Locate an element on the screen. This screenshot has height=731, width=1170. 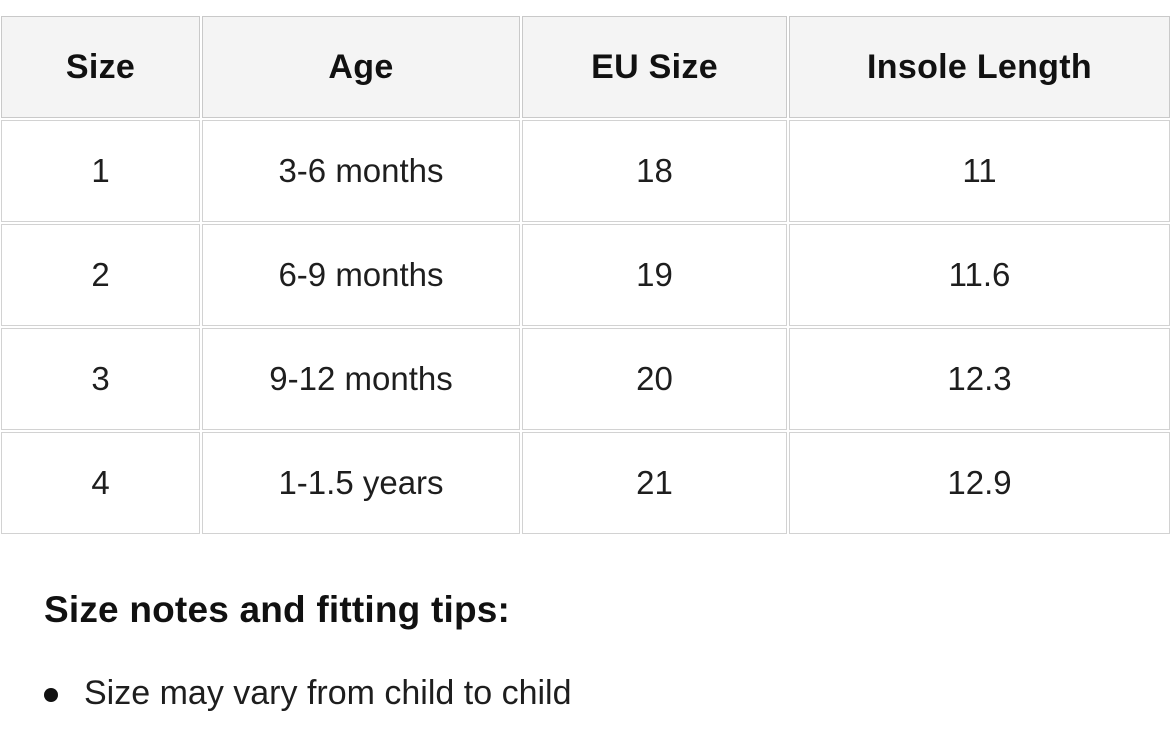
table-row: 4 1-1.5 years 21 12.9 is located at coordinates (585, 483).